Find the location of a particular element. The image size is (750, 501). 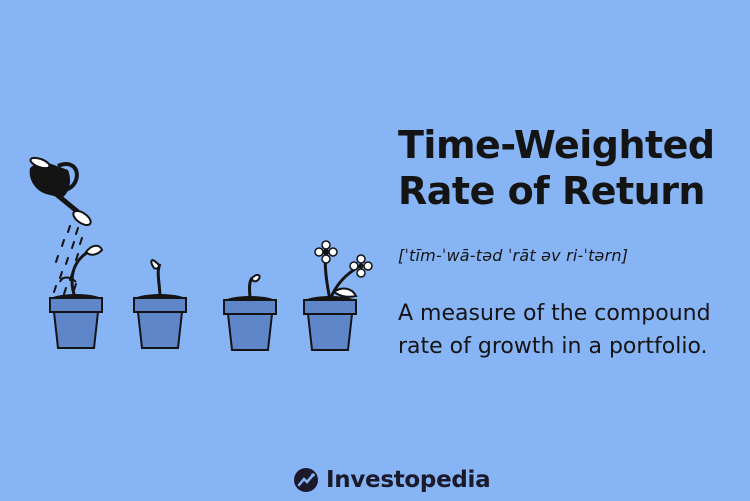

pronunciation: [ˈtīm-ˈwā-təd ˈrāt əv ri-ˈtərn] is located at coordinates (513, 255).